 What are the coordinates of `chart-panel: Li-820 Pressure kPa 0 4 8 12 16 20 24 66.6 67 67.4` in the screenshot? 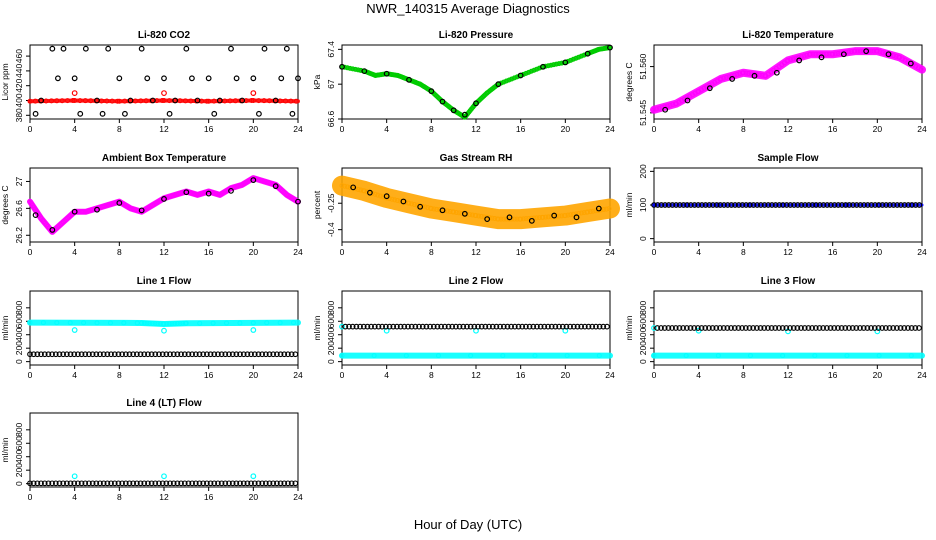 It's located at (463, 82).